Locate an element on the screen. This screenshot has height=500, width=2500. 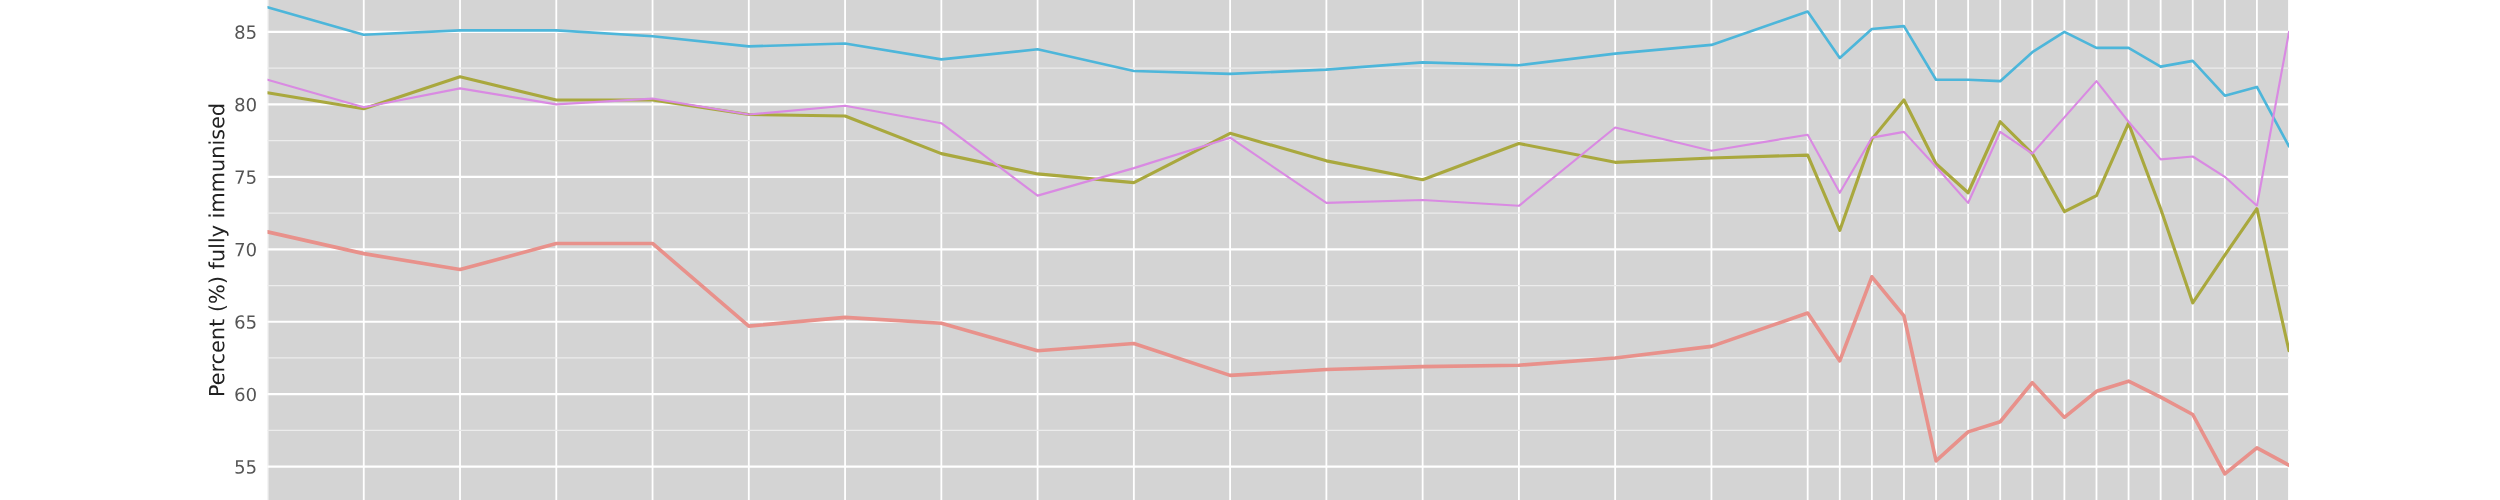
y-tick-label: 80 is located at coordinates (245, 104).